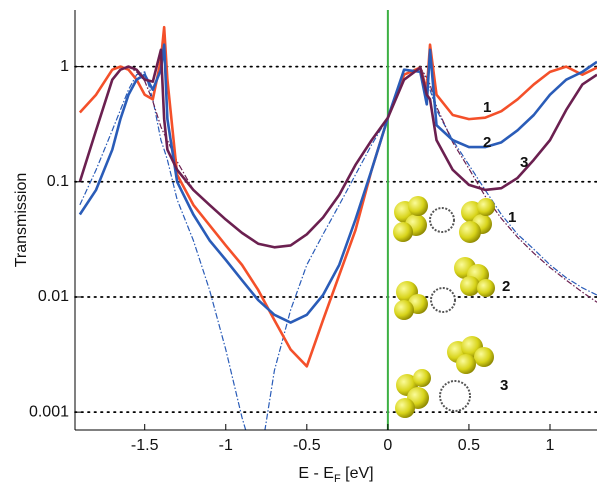 This screenshot has width=597, height=490. I want to click on inset-label: 2, so click(506, 286).